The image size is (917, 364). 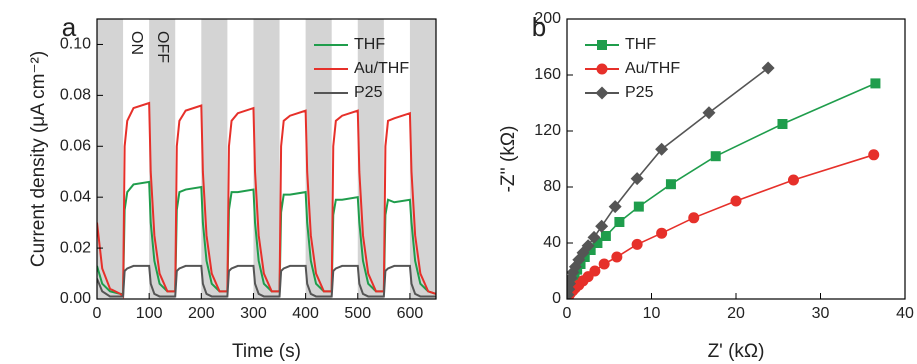 What do you see at coordinates (556, 298) in the screenshot?
I see `y-tick-label: 0` at bounding box center [556, 298].